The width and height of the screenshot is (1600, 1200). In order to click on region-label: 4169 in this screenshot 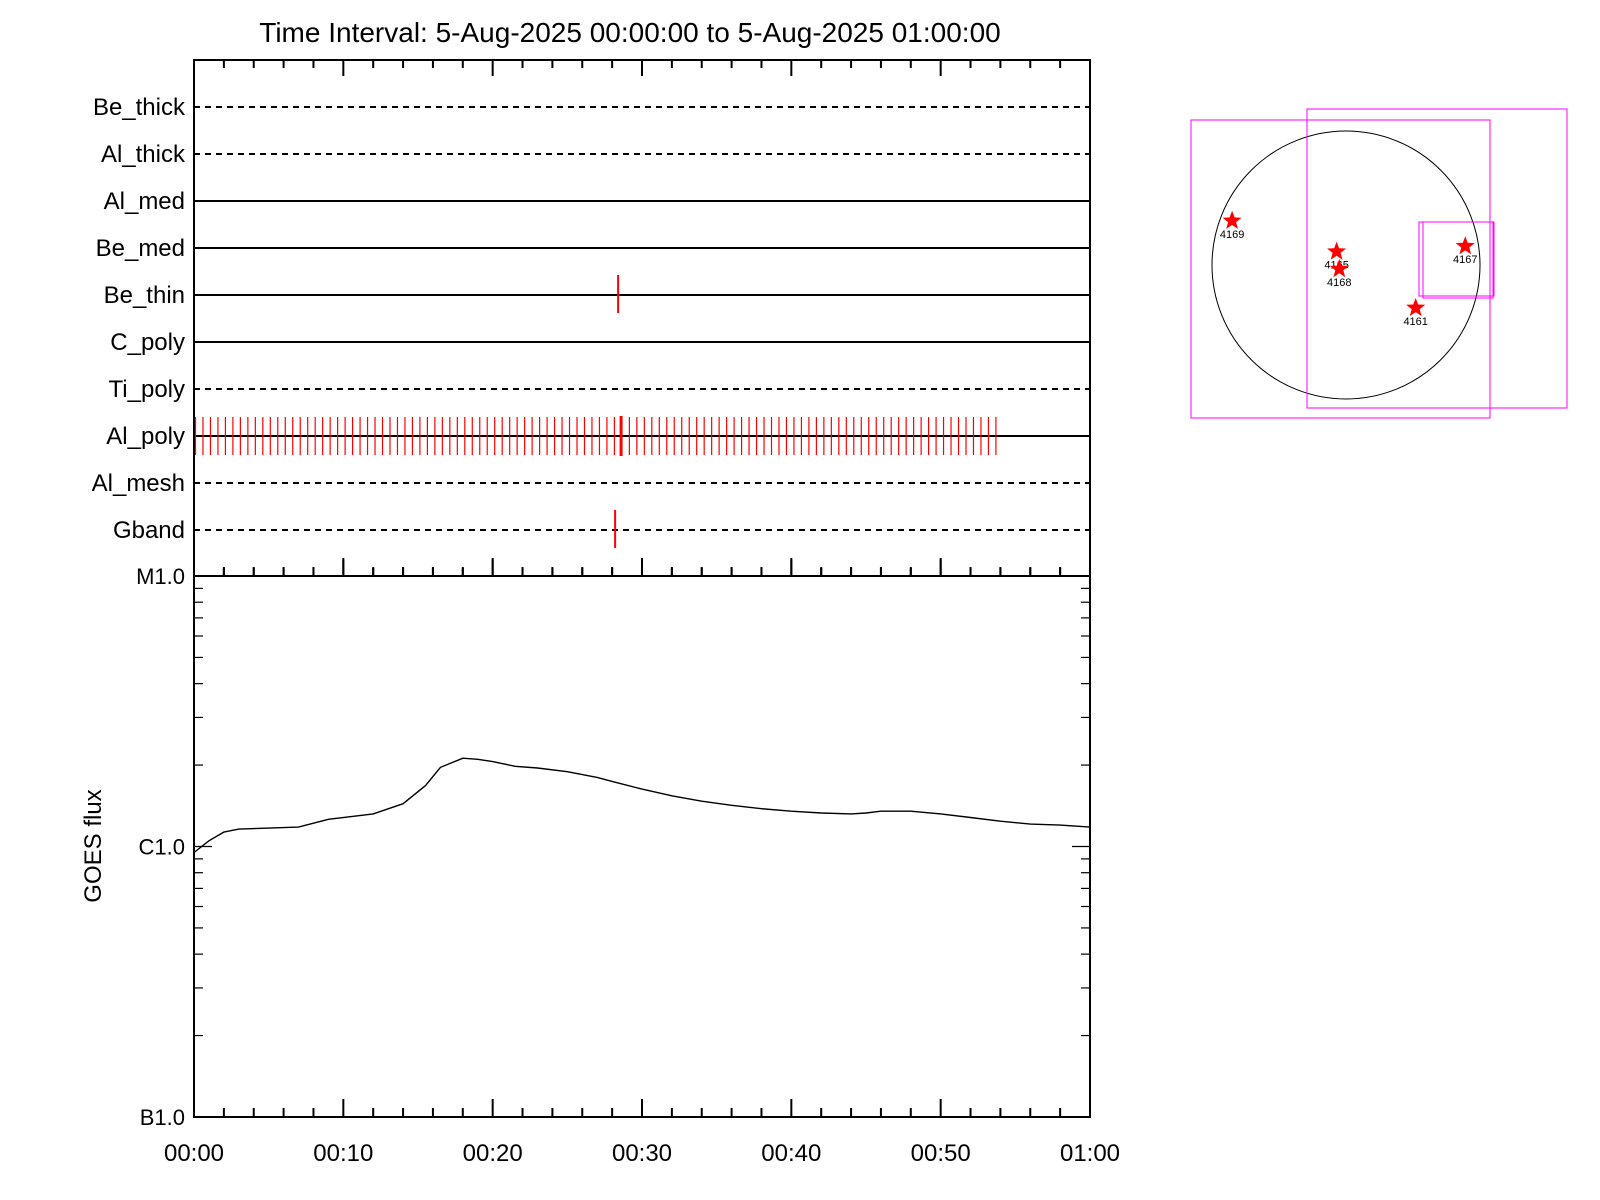, I will do `click(1232, 235)`.